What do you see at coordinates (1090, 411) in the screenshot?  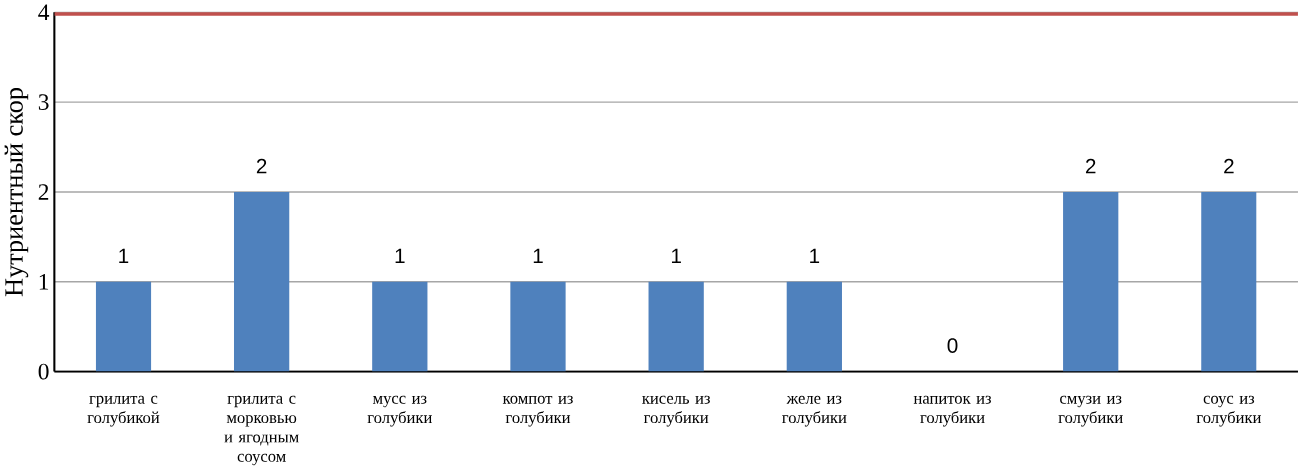 I see `x-tick-label: смузи из голубики` at bounding box center [1090, 411].